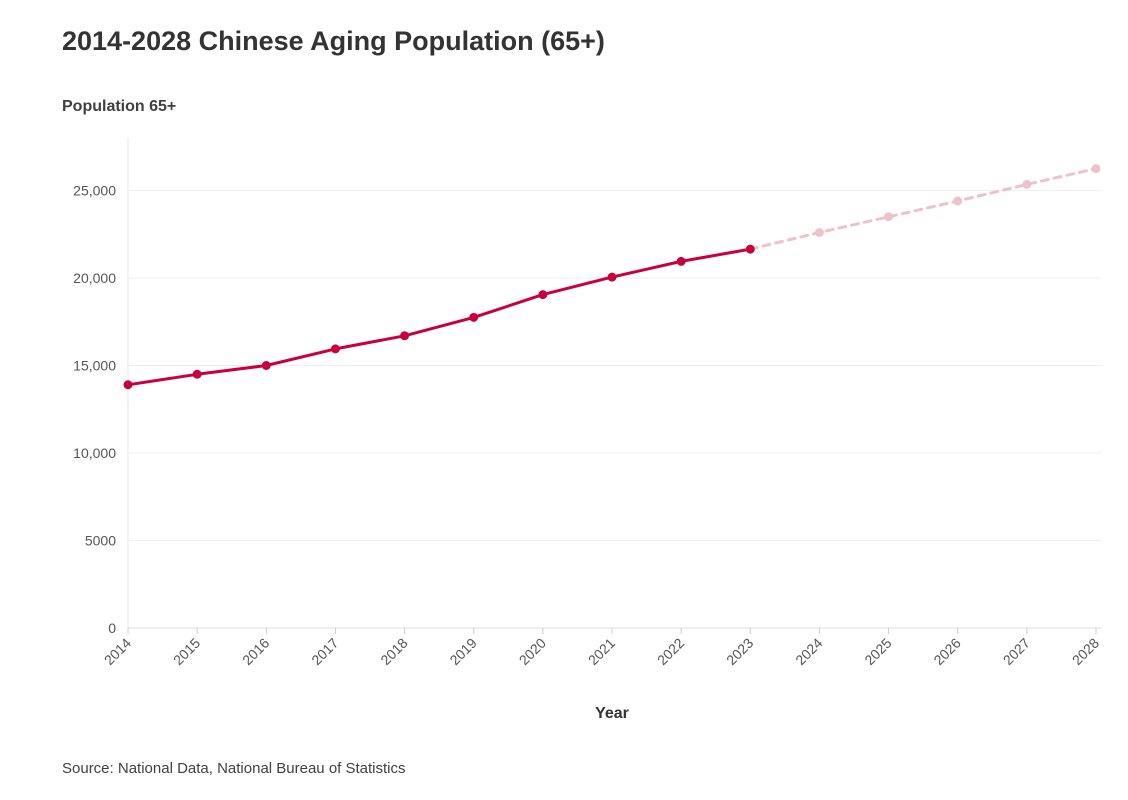 This screenshot has width=1128, height=800. What do you see at coordinates (877, 651) in the screenshot?
I see `x-tick-label: 2025` at bounding box center [877, 651].